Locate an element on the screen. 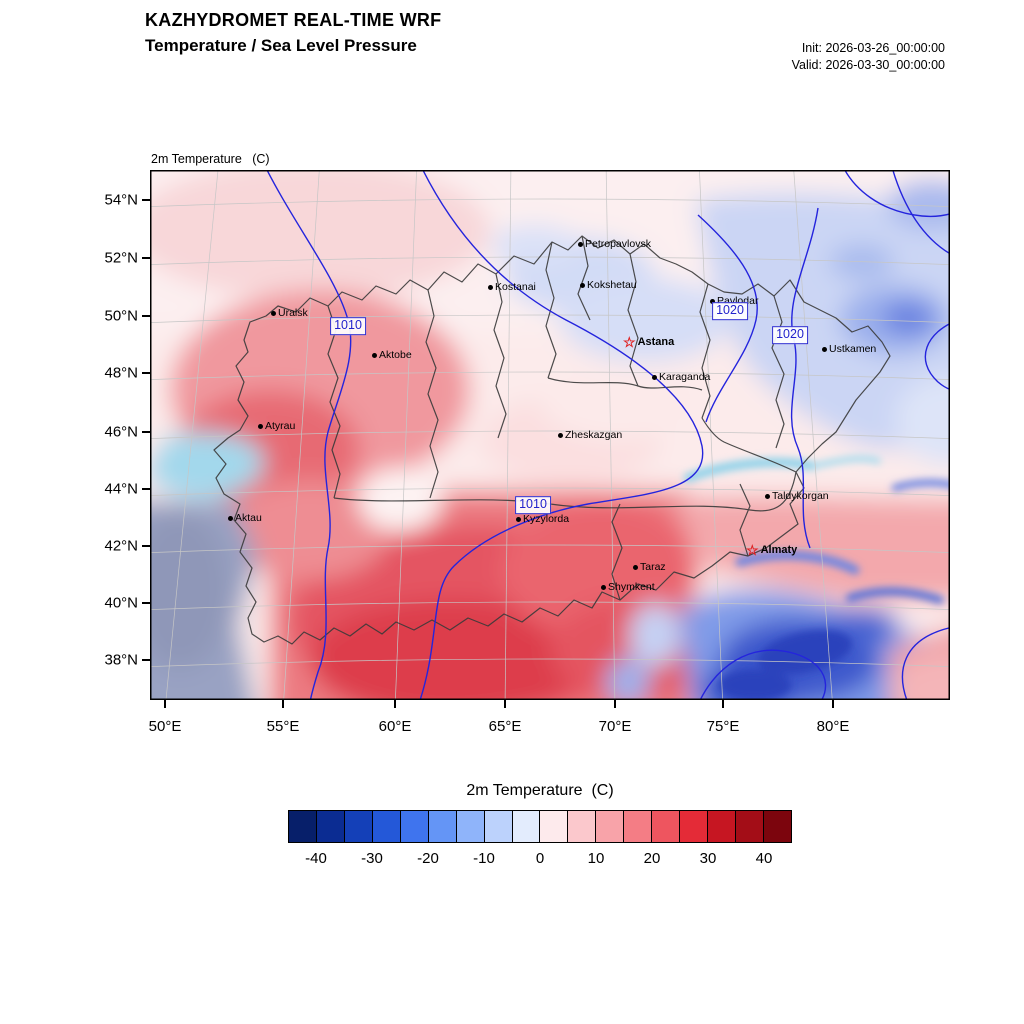 This screenshot has height=1024, width=1024. page-title: KAZHYDROMET REAL-TIME WRF is located at coordinates (293, 20).